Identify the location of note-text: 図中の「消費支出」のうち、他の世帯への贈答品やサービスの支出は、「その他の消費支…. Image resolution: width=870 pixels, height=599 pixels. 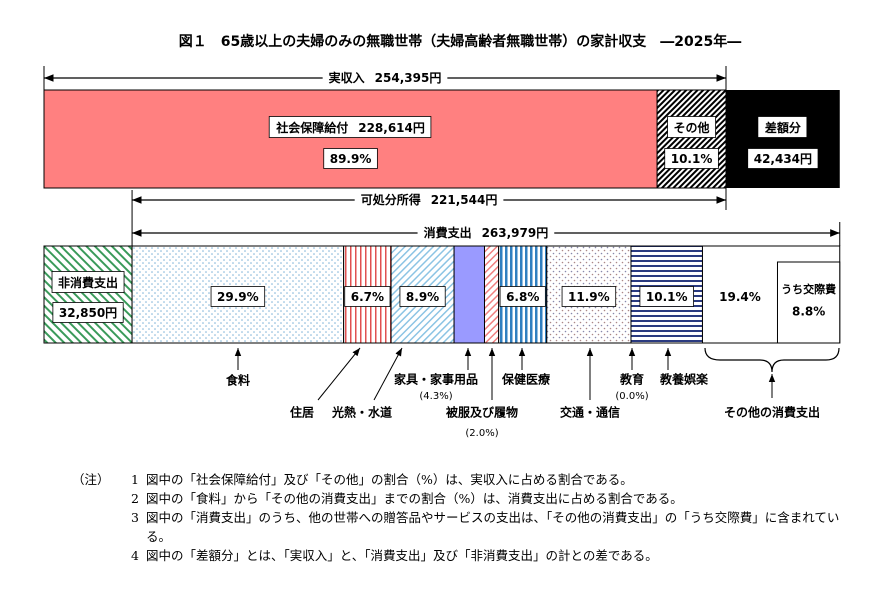
(493, 527).